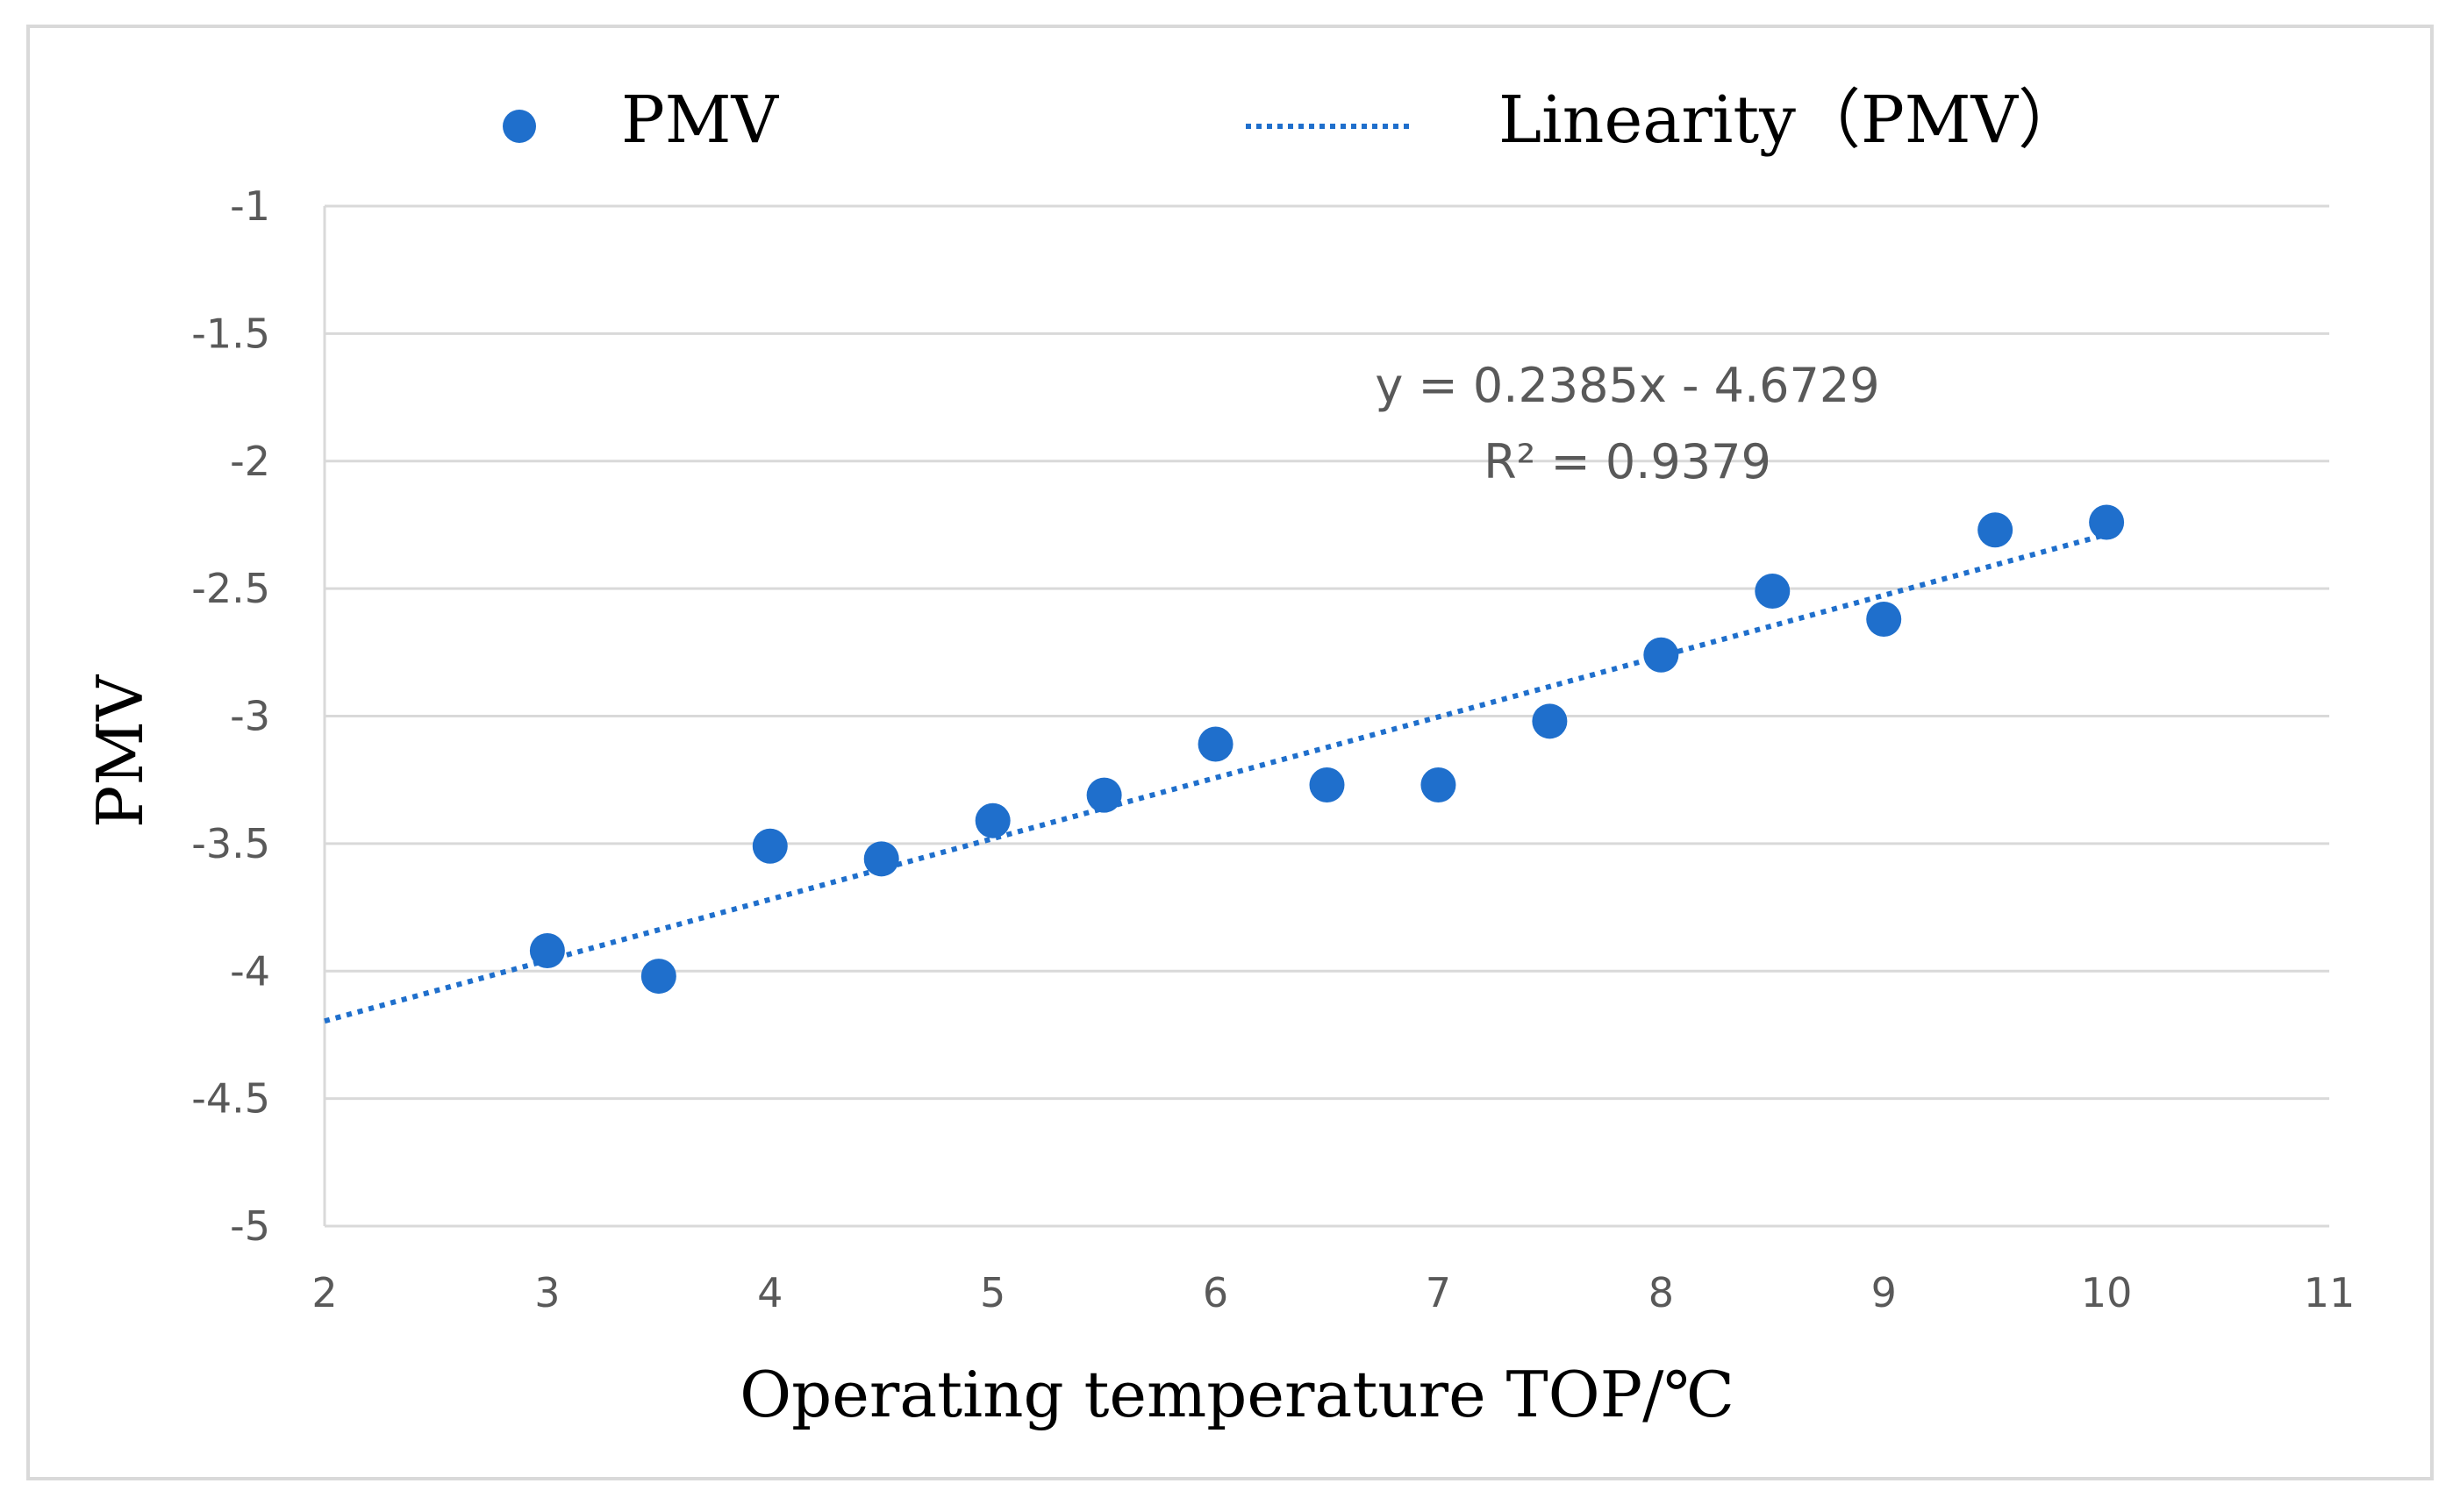 Image resolution: width=2460 pixels, height=1512 pixels. I want to click on x-tick-label: 6, so click(1215, 1292).